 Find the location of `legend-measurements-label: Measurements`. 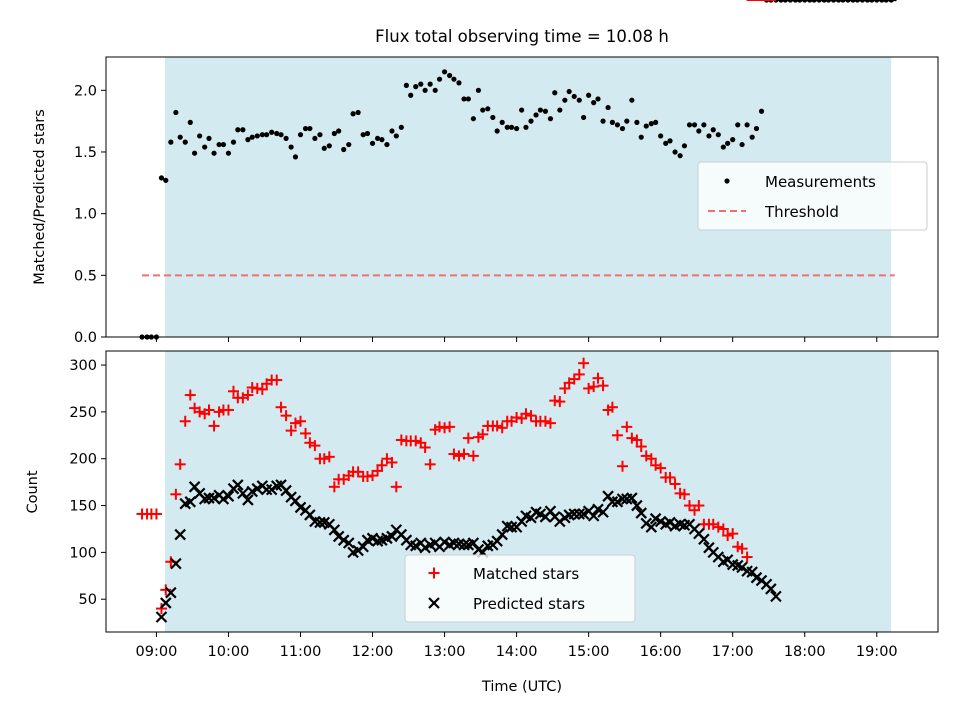

legend-measurements-label: Measurements is located at coordinates (820, 182).